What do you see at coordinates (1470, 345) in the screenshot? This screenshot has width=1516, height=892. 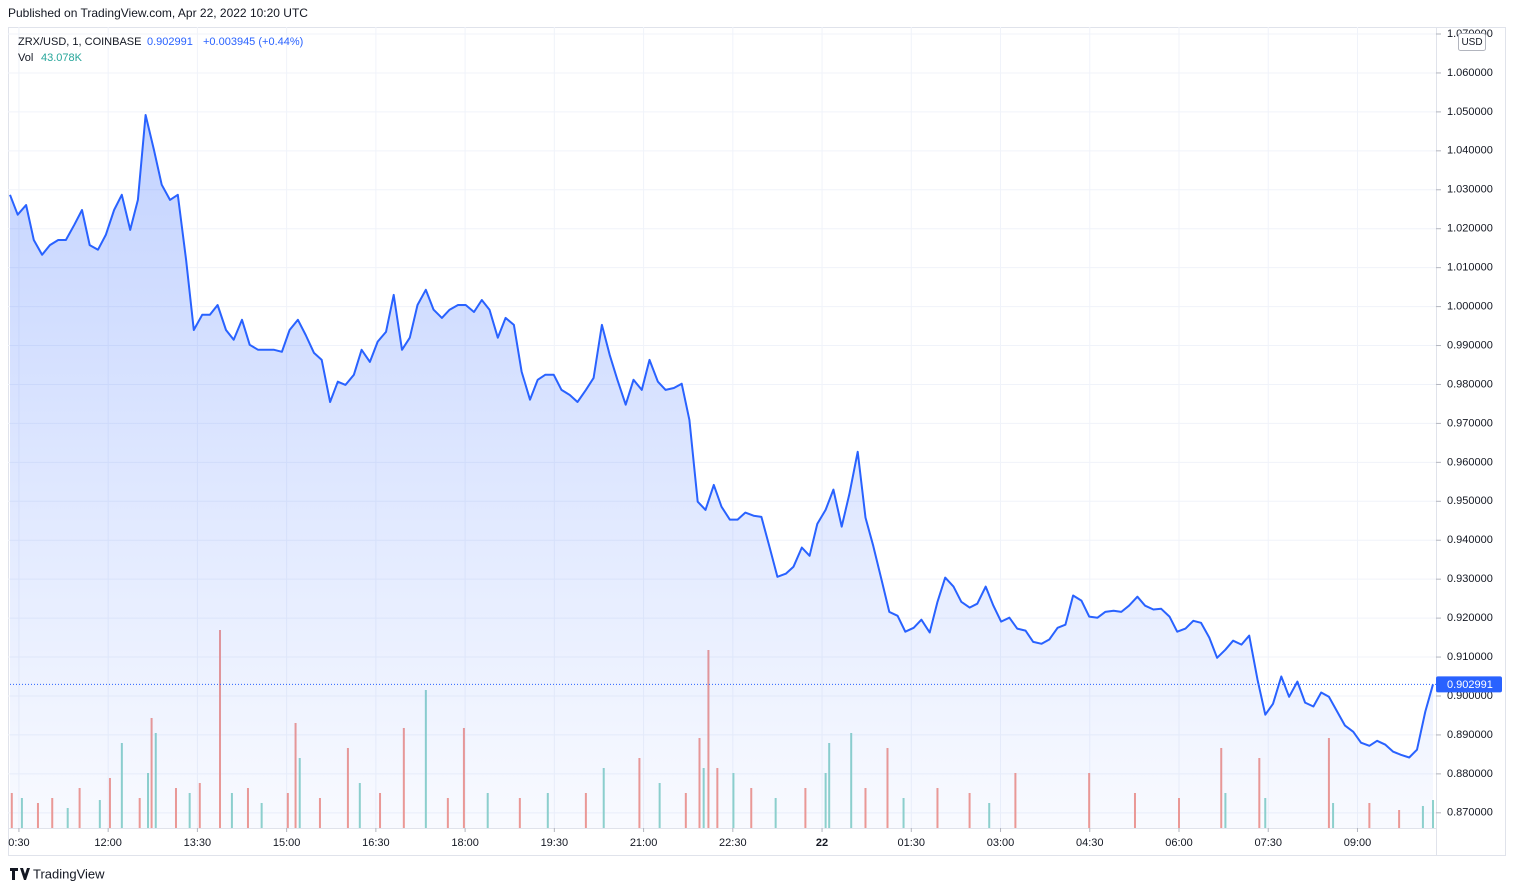 I see `y-tick-label: 0.990000` at bounding box center [1470, 345].